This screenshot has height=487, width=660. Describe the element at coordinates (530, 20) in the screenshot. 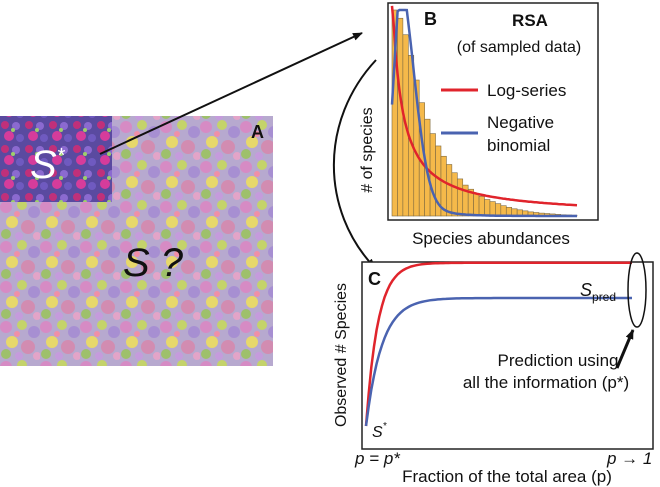

I see `panel-b-title: RSA` at that location.